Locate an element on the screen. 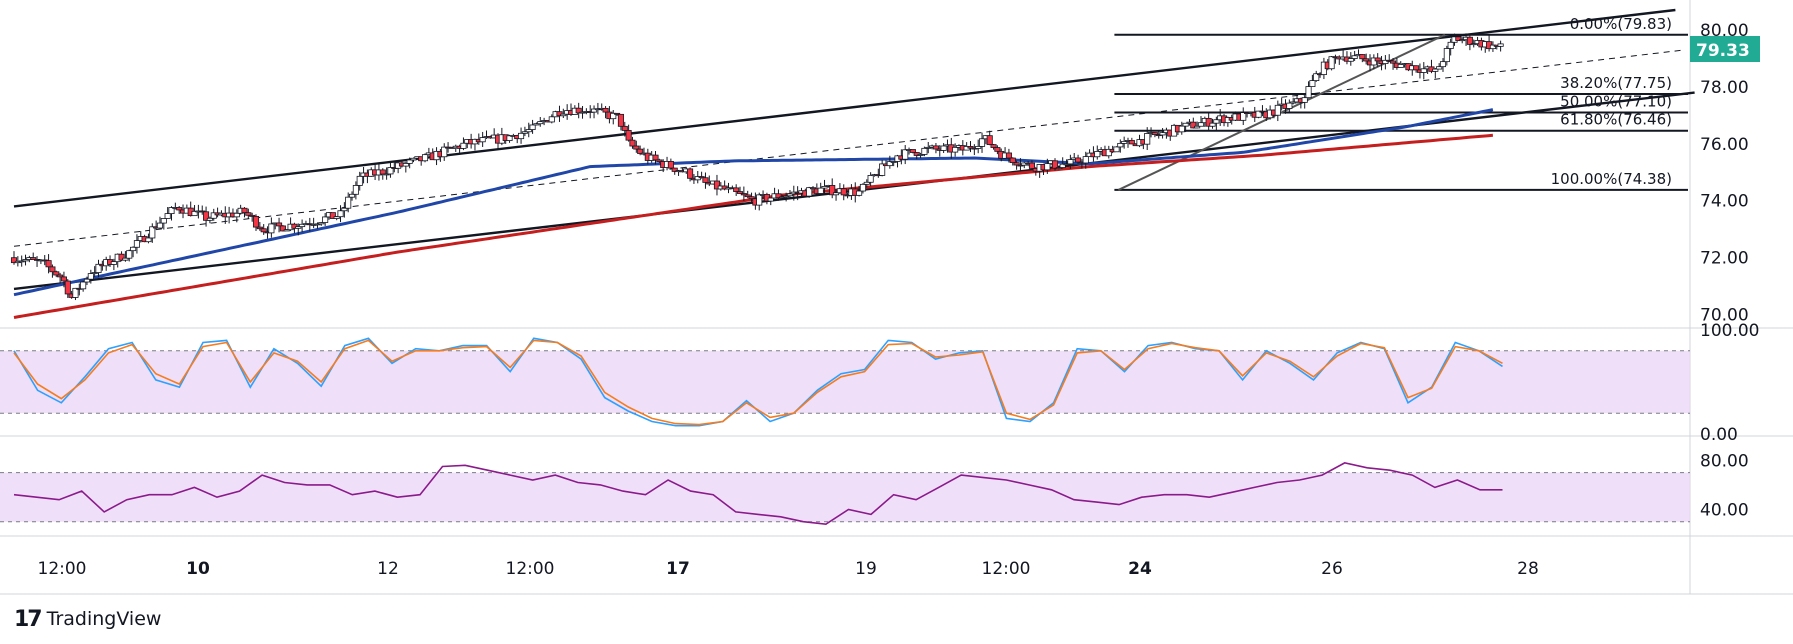 Image resolution: width=1793 pixels, height=644 pixels. last-price-label: 79.33 is located at coordinates (1723, 51).